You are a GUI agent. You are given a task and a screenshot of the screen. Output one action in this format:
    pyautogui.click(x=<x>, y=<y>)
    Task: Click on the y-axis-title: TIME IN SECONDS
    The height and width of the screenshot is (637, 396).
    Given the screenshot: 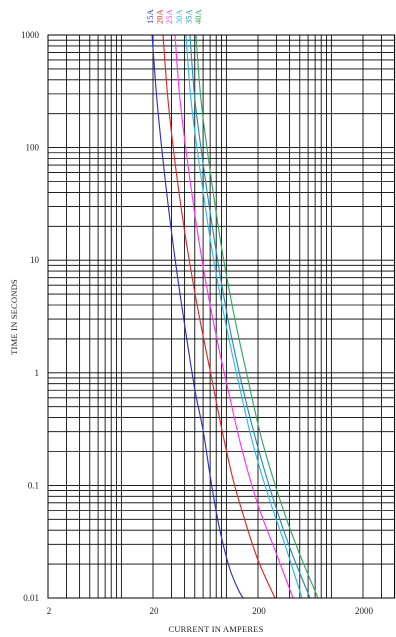 What is the action you would take?
    pyautogui.click(x=14, y=317)
    